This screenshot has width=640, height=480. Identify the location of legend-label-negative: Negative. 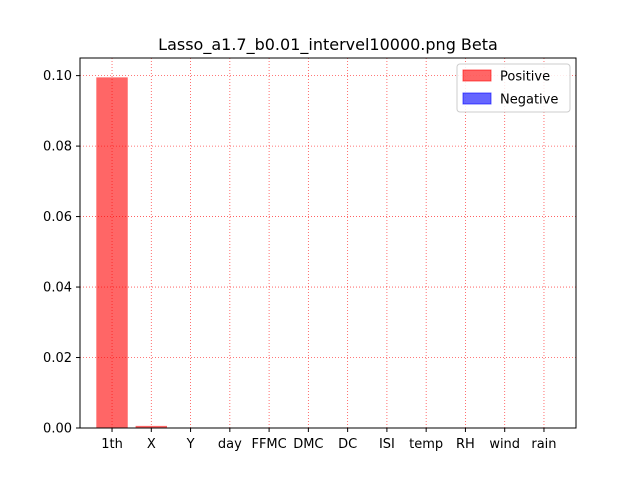
(529, 100).